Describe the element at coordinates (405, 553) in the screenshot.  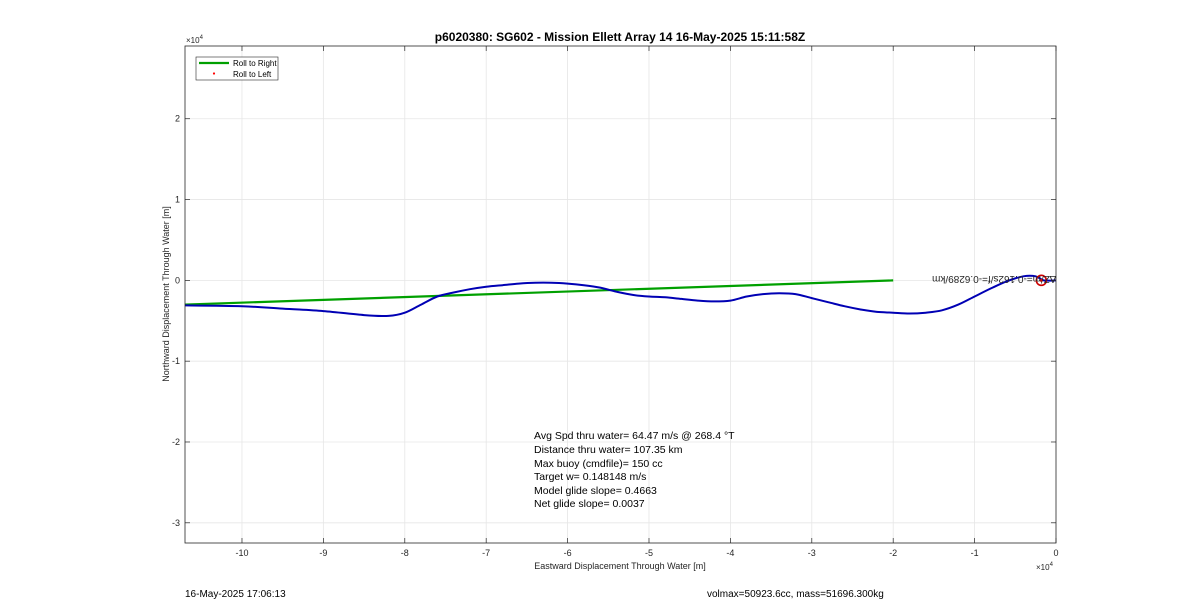
I see `x-tick-label: -8` at that location.